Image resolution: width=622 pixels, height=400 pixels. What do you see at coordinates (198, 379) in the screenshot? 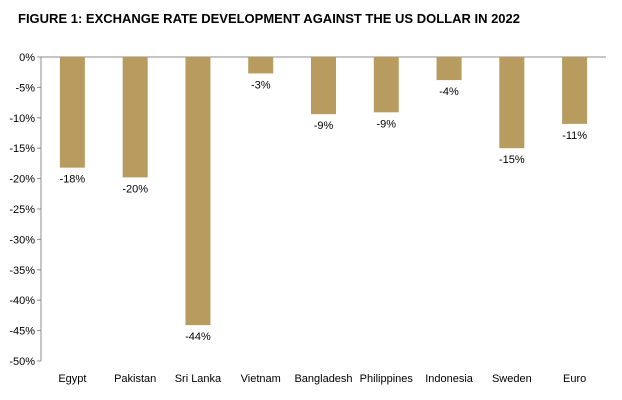
I see `x-tick-label: Sri Lanka` at bounding box center [198, 379].